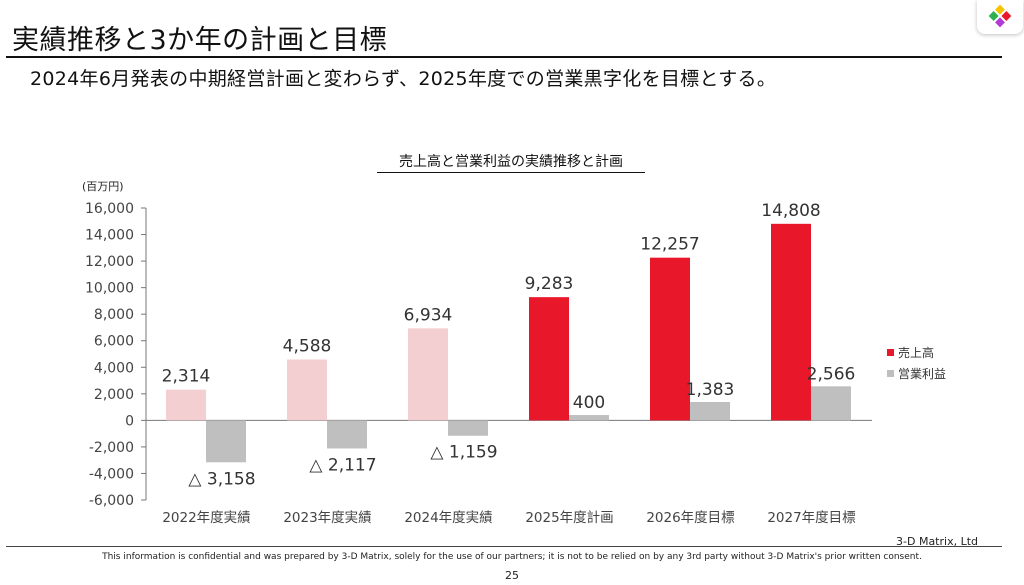 This screenshot has width=1024, height=585. I want to click on data-label-sales: 2,314, so click(186, 377).